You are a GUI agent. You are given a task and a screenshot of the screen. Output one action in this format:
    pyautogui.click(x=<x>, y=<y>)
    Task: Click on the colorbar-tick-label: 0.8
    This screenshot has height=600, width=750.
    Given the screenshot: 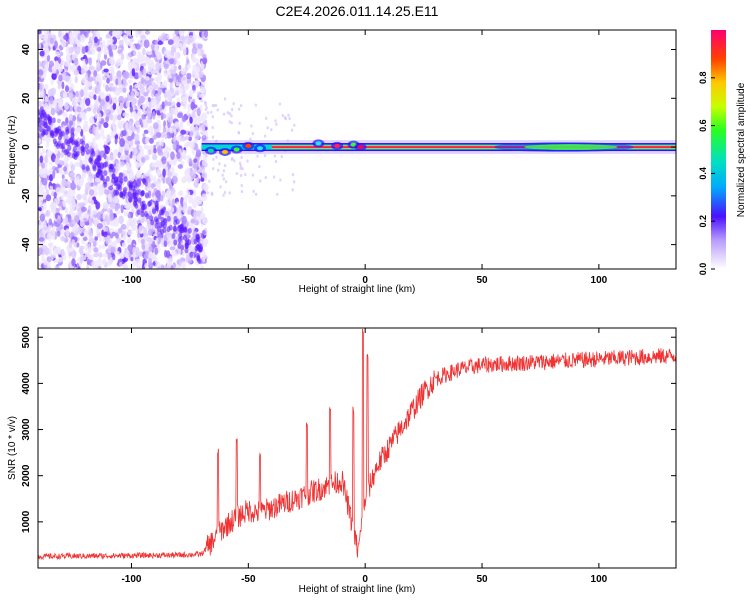 What is the action you would take?
    pyautogui.click(x=703, y=78)
    